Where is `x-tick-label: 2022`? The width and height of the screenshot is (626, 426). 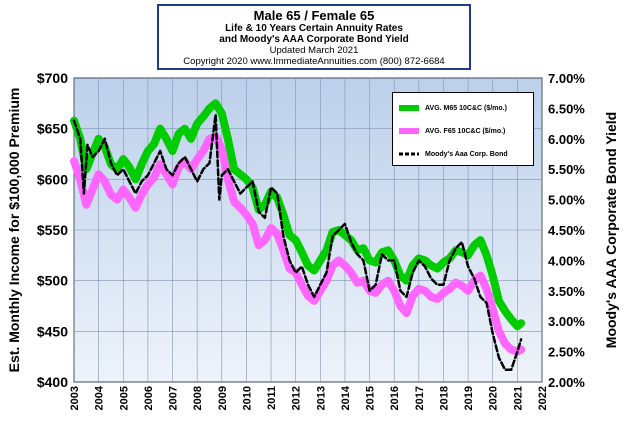 x-tick-label: 2022 is located at coordinates (543, 398).